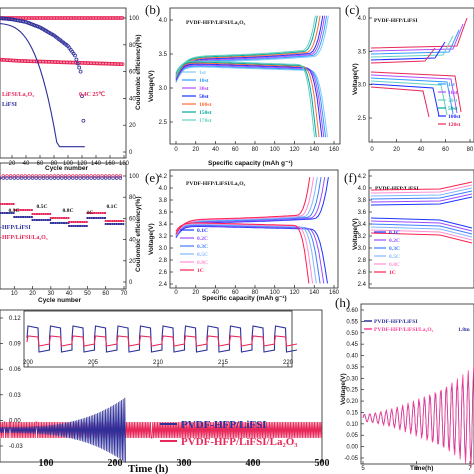 This screenshot has height=474, width=474. Describe the element at coordinates (24, 238) in the screenshot. I see `legend-d-2: -HFP/LiFSI/La₂O₃` at that location.